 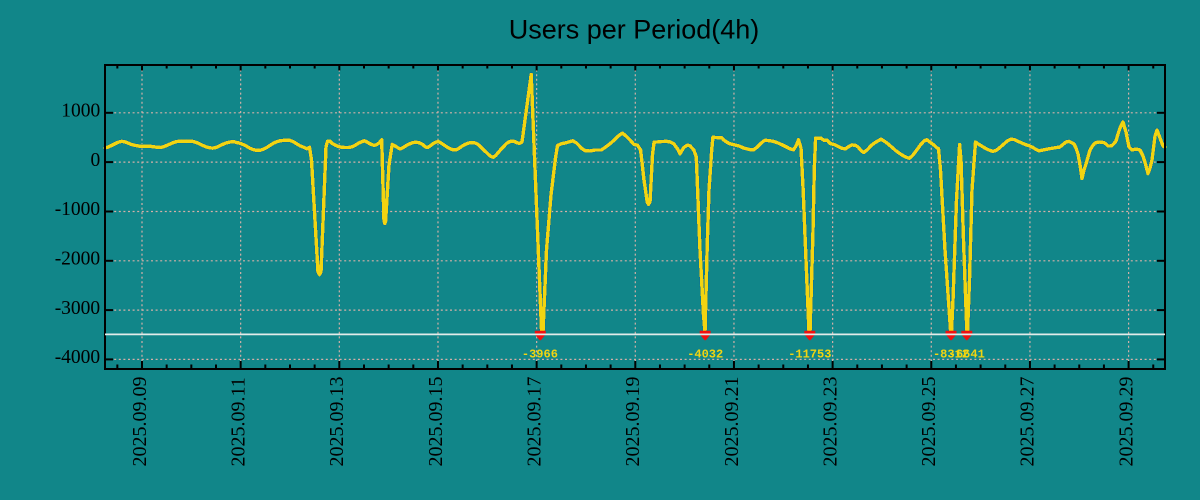 I want to click on svg-text: -3000, so click(x=78, y=308).